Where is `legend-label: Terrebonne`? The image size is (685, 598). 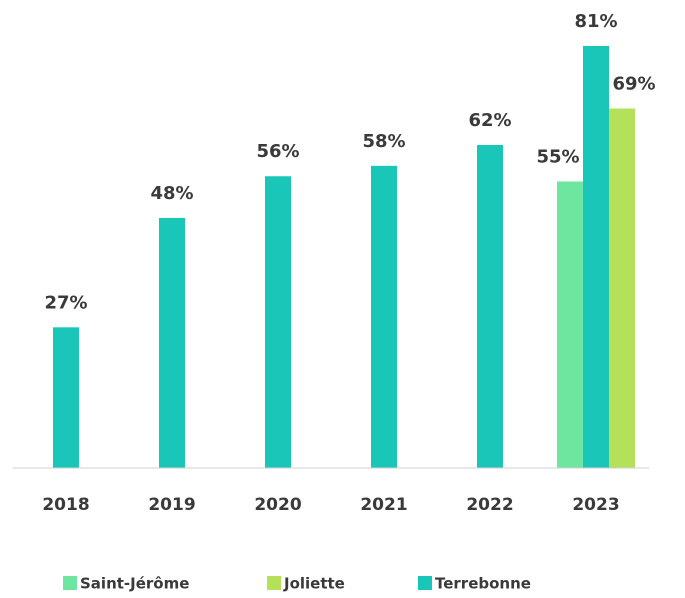 legend-label: Terrebonne is located at coordinates (483, 584).